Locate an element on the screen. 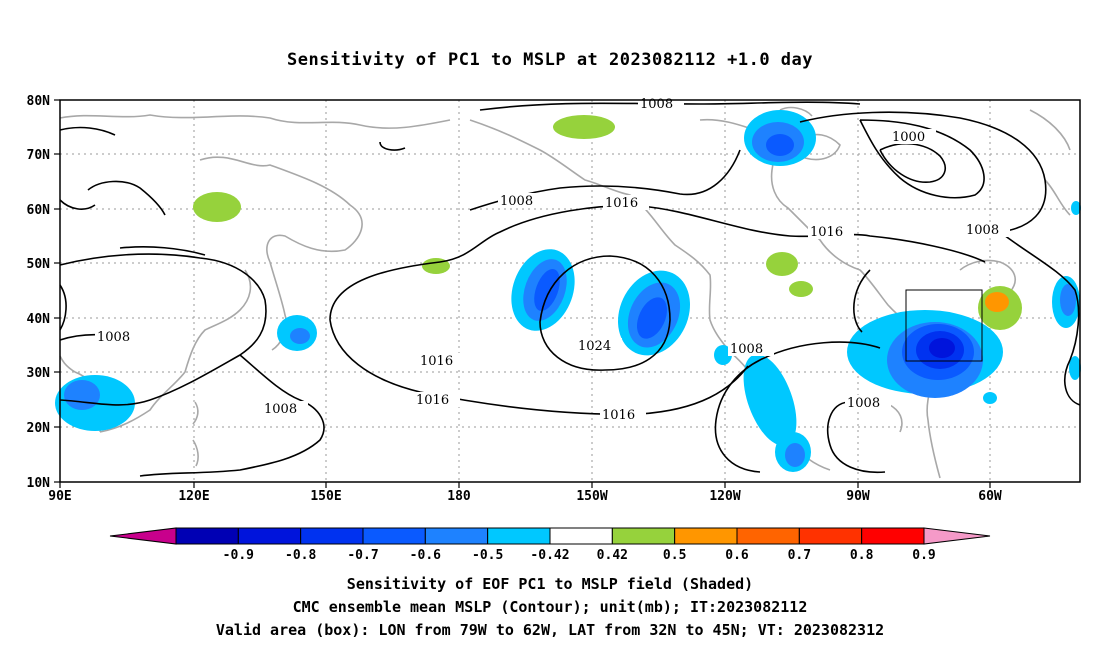 The image size is (1100, 650). shade-blue-japan is located at coordinates (297, 333).